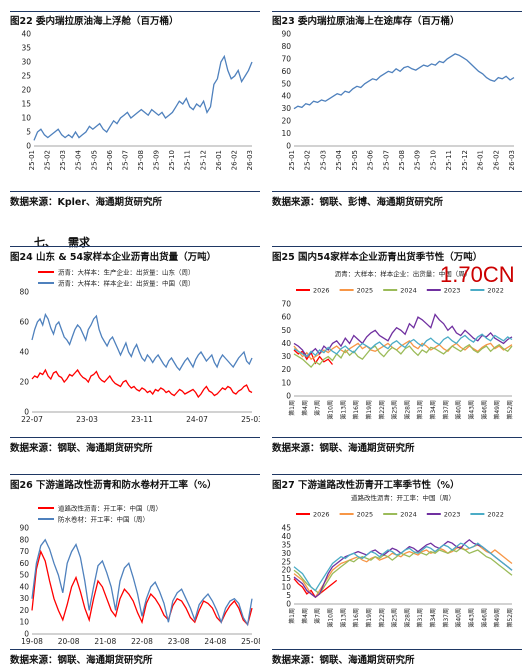 This screenshot has height=671, width=530. What do you see at coordinates (286, 83) in the screenshot?
I see `y-tick-label: 50` at bounding box center [286, 83].